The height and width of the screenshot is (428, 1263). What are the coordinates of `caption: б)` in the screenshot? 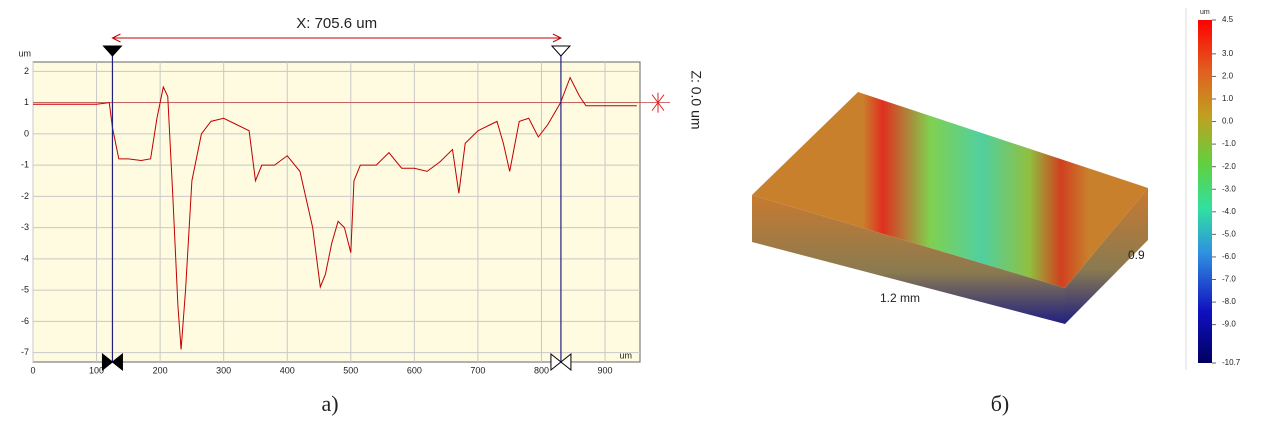 It's located at (1000, 403).